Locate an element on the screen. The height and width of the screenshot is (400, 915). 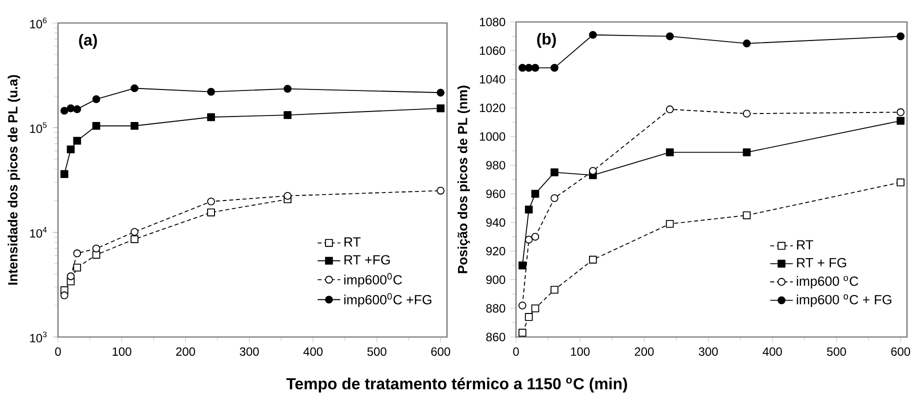
x-axis-title: Tempo de tratamento térmico a 1150 $^{o}$C (min) is located at coordinates (457, 385).